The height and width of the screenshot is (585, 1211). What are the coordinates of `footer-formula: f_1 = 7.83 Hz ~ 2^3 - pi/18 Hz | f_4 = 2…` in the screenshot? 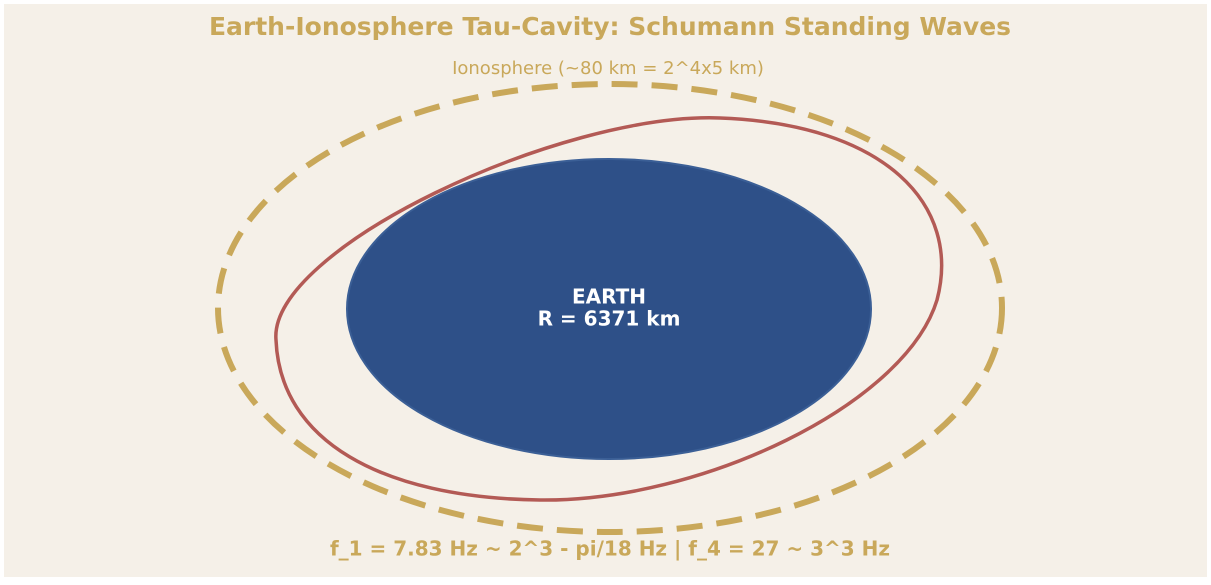 It's located at (610, 549).